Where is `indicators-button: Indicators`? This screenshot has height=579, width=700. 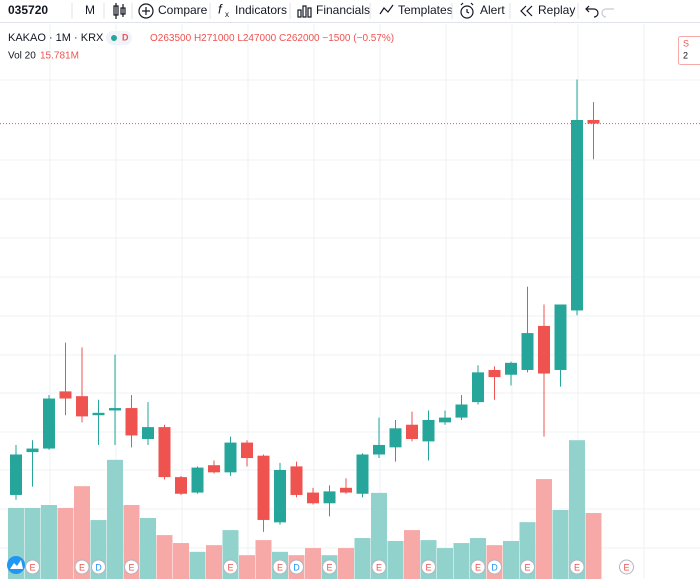
indicators-button: Indicators is located at coordinates (261, 10).